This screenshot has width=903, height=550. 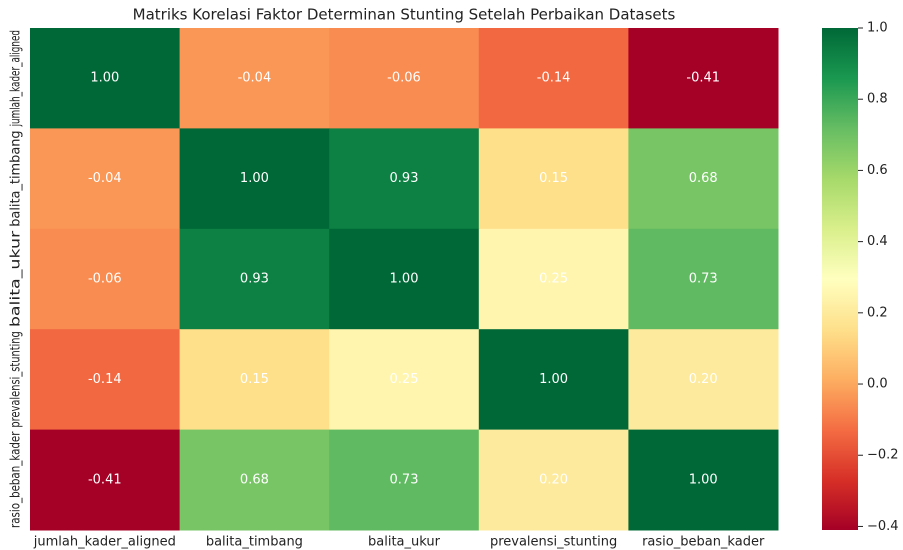 I want to click on colorbar-tick-label: 0.8, so click(x=877, y=99).